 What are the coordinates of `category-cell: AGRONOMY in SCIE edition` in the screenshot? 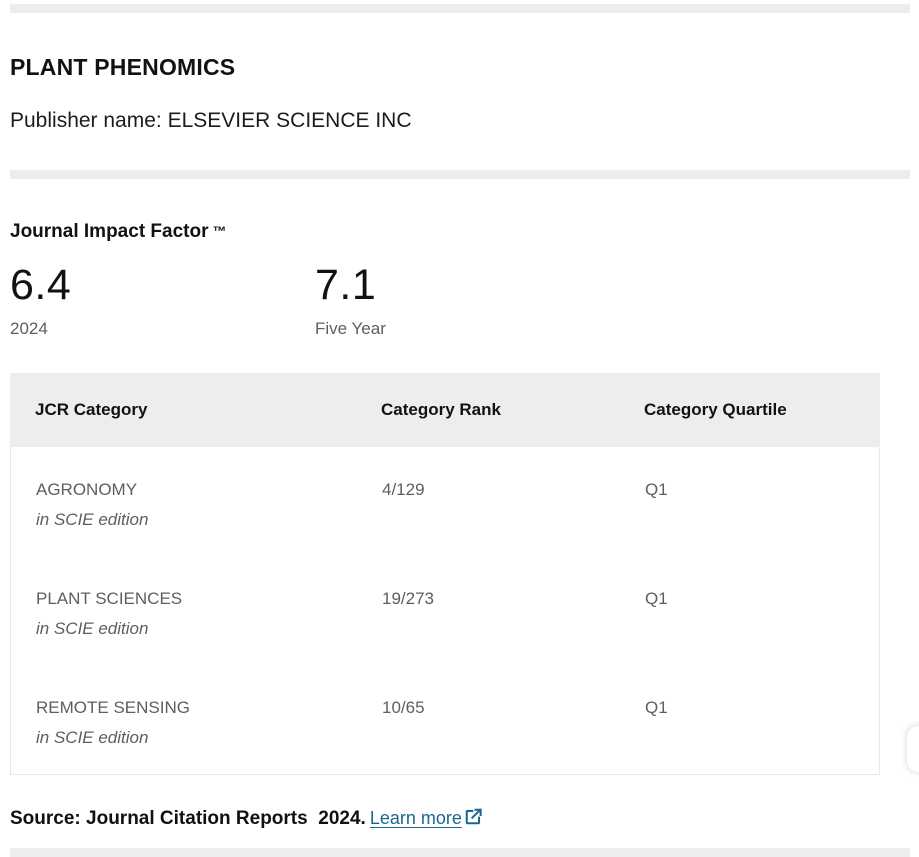 It's located at (209, 505).